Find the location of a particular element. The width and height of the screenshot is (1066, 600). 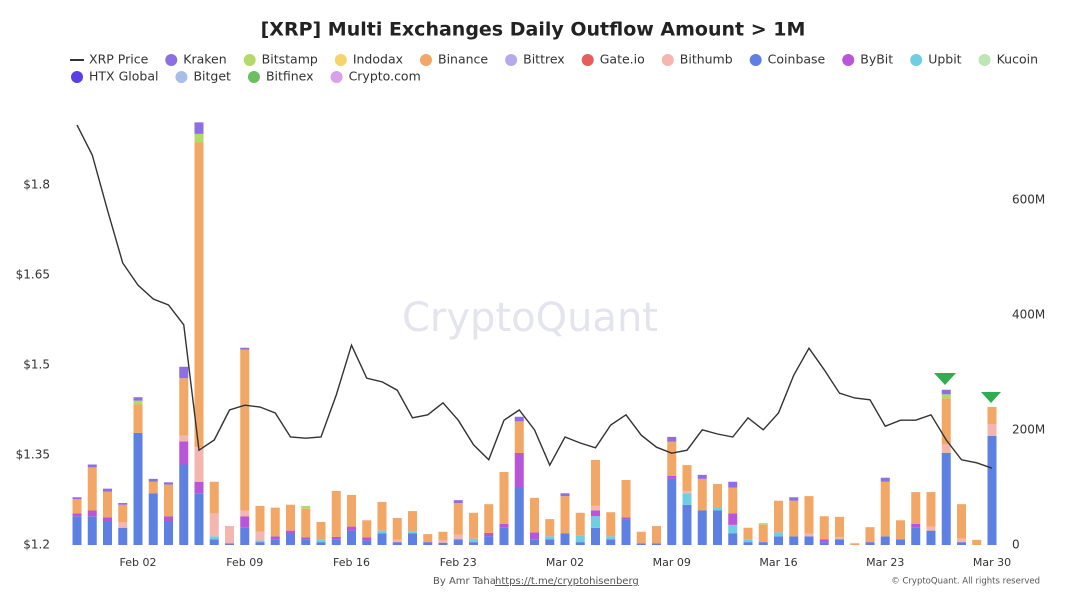

x-tick-label: Mar 09 is located at coordinates (672, 562).